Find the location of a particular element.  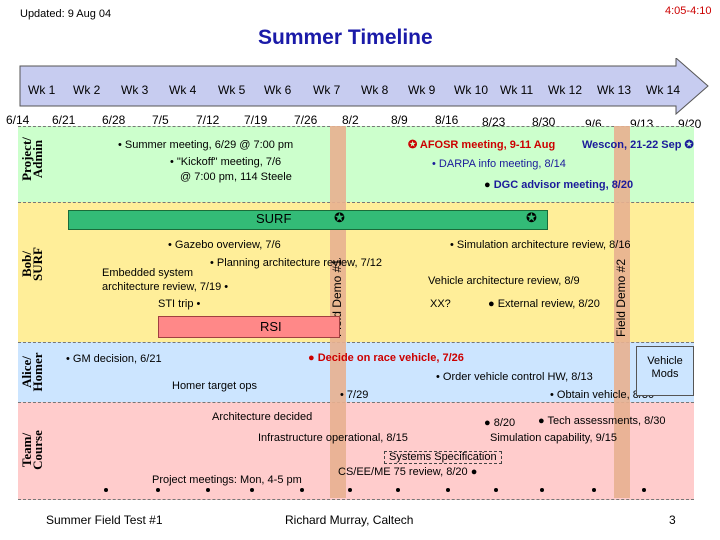

simulation-review: • Simulation architecture review, 8/16 is located at coordinates (540, 245).